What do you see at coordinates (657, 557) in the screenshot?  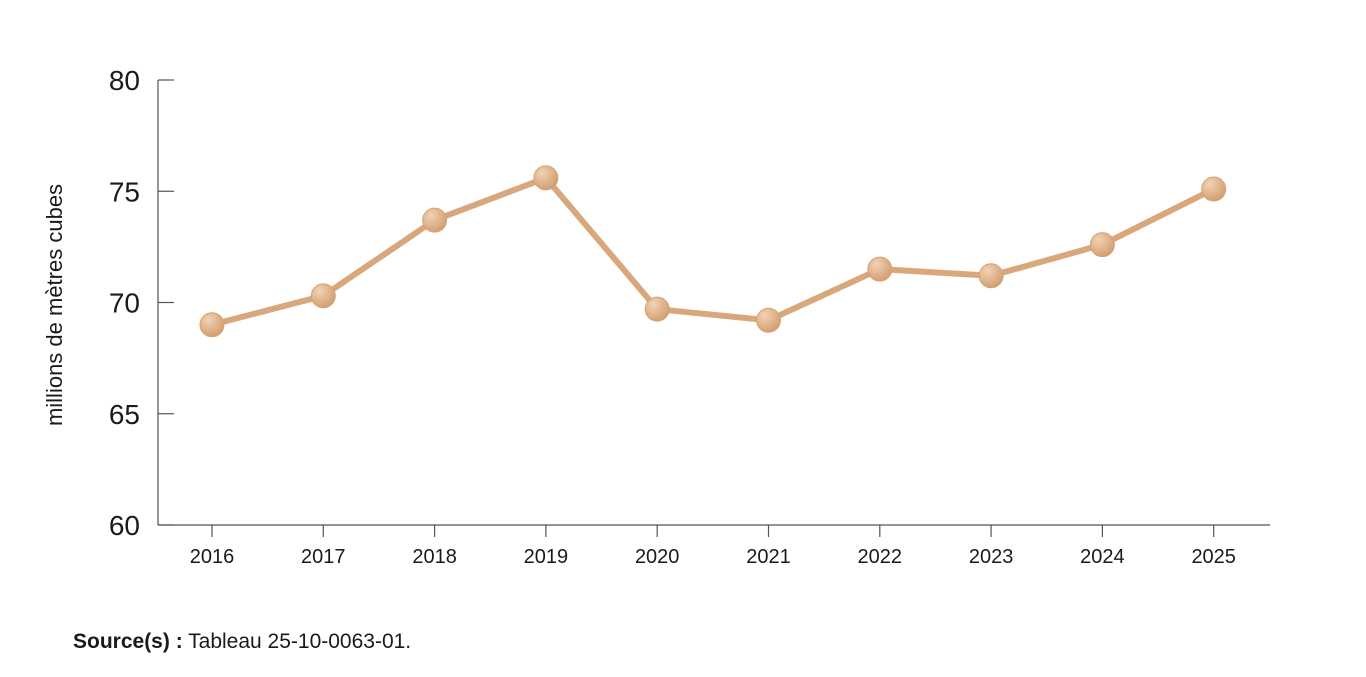 I see `x-tick-label: 2020` at bounding box center [657, 557].